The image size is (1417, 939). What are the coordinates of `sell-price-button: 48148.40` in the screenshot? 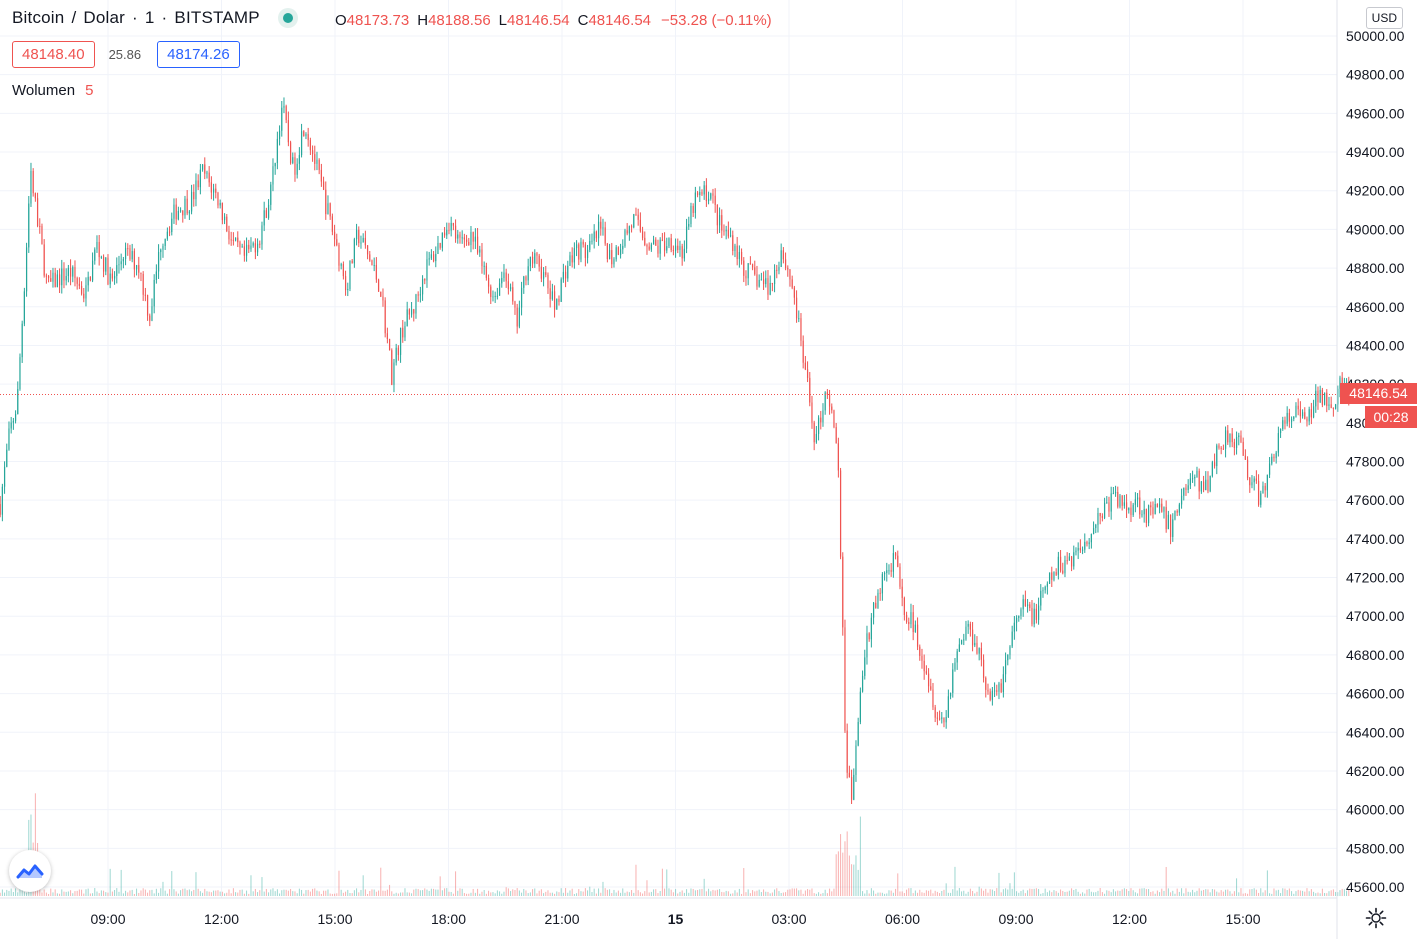 It's located at (53, 54).